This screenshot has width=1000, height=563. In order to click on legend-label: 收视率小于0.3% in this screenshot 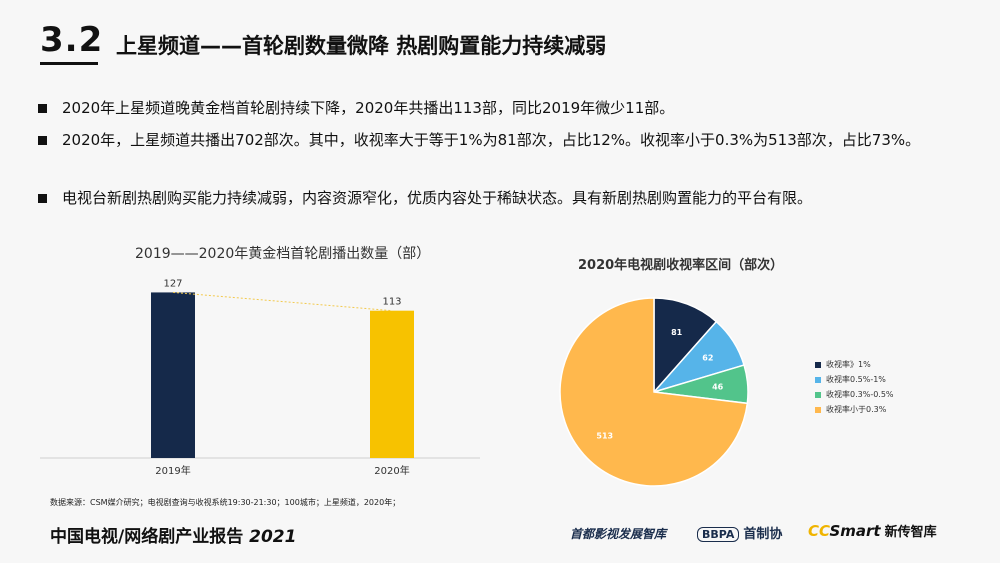, I will do `click(856, 409)`.